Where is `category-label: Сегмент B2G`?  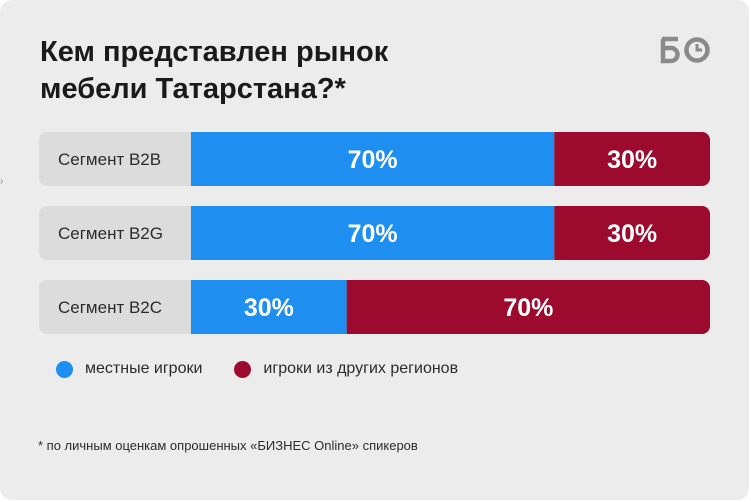
category-label: Сегмент B2G is located at coordinates (110, 233).